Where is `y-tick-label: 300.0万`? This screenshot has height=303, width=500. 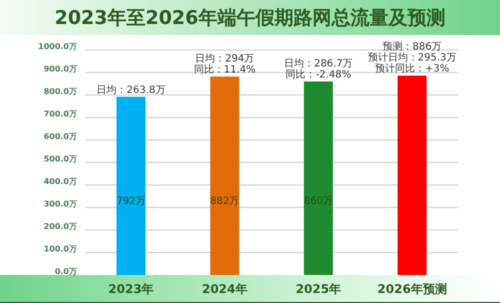 y-tick-label: 300.0万 is located at coordinates (60, 204).